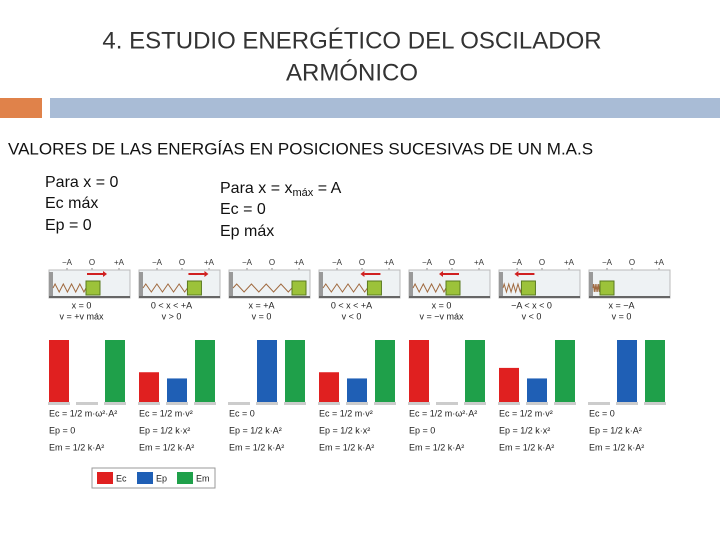 The width and height of the screenshot is (720, 545). Describe the element at coordinates (71, 203) in the screenshot. I see `text-line: Ec máx` at that location.